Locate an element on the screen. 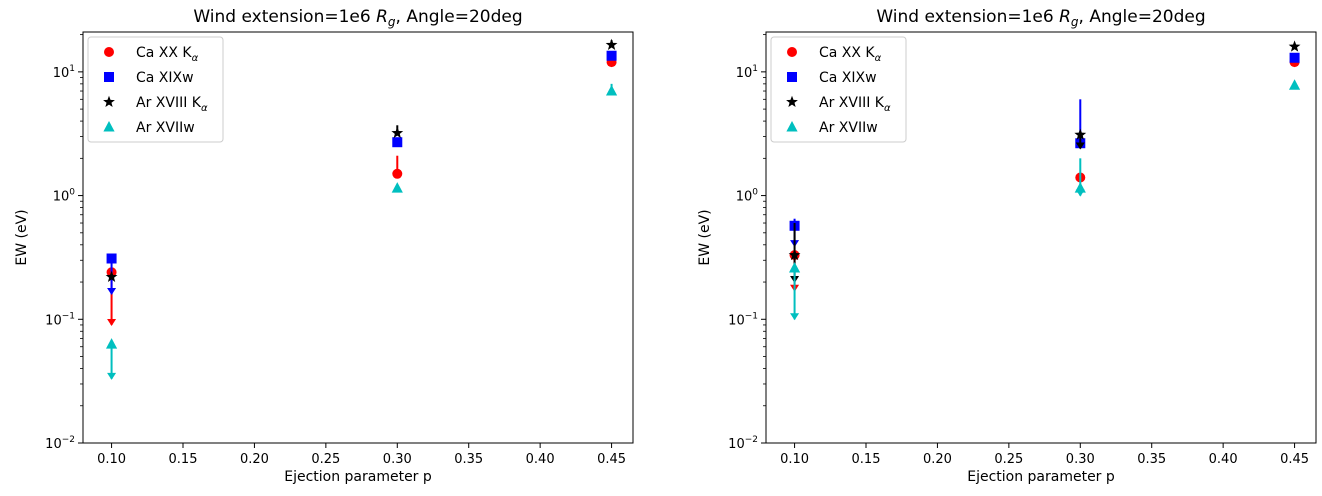 This screenshot has width=1322, height=496. title-text-suffix: , Angle=20deg is located at coordinates (459, 17).